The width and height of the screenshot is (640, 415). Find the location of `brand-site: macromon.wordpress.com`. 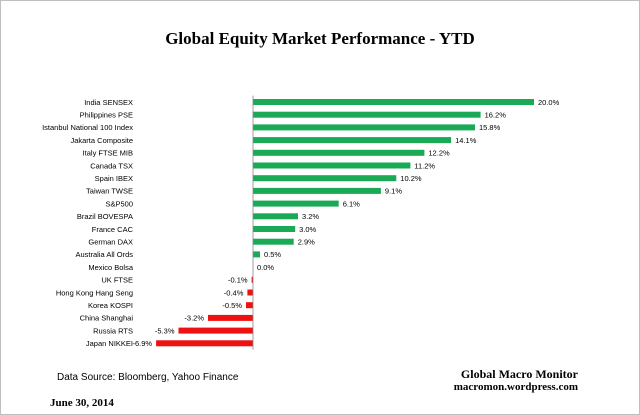

brand-site: macromon.wordpress.com is located at coordinates (515, 387).